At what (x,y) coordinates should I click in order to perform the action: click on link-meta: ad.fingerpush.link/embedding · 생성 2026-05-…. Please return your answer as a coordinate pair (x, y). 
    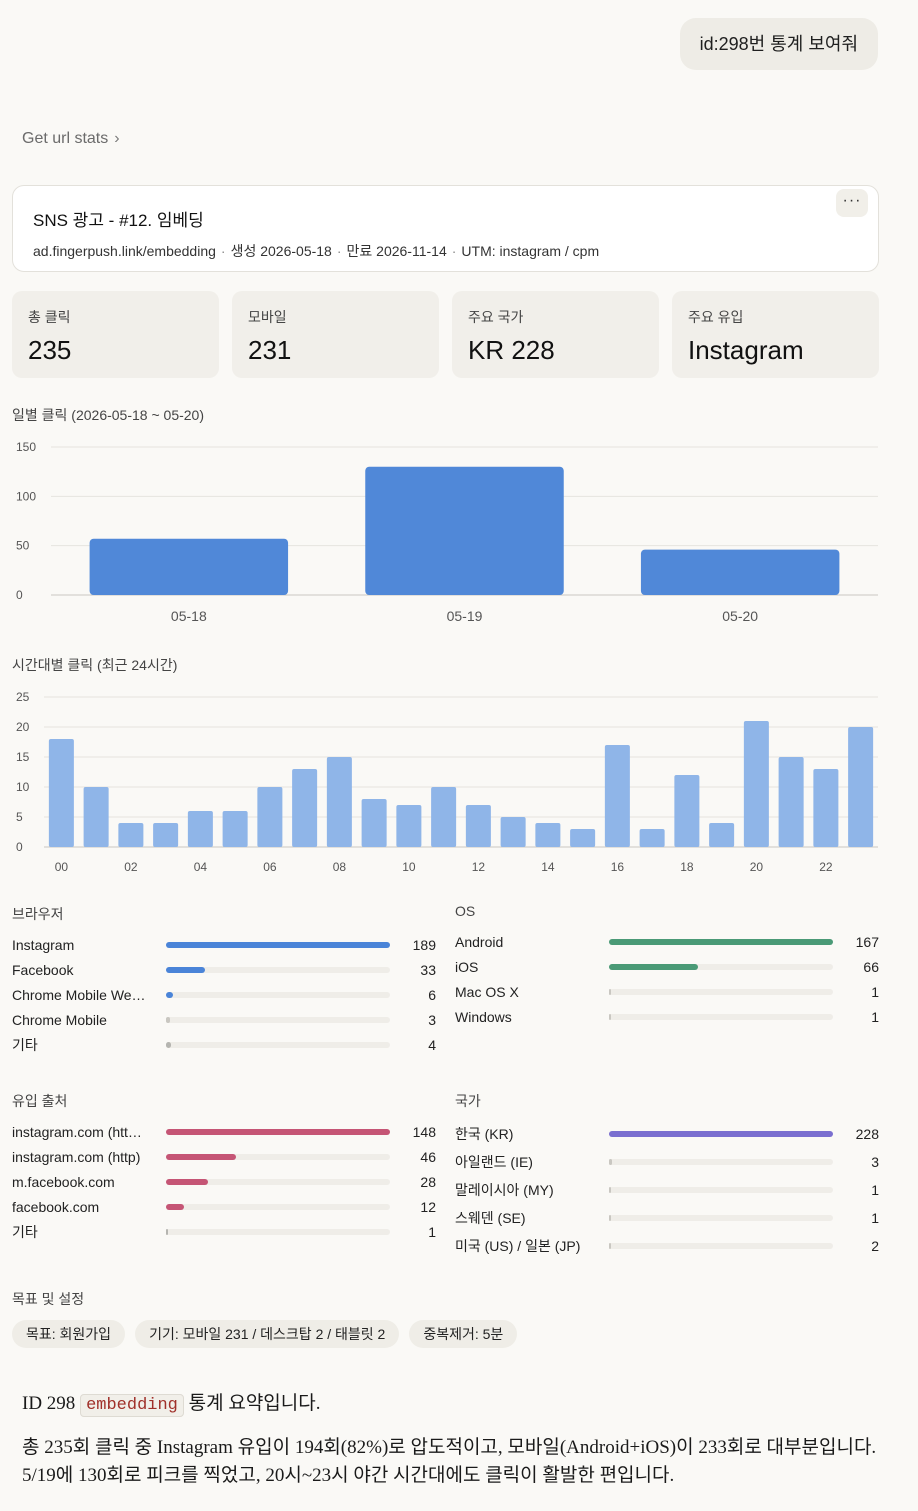
    Looking at the image, I should click on (445, 251).